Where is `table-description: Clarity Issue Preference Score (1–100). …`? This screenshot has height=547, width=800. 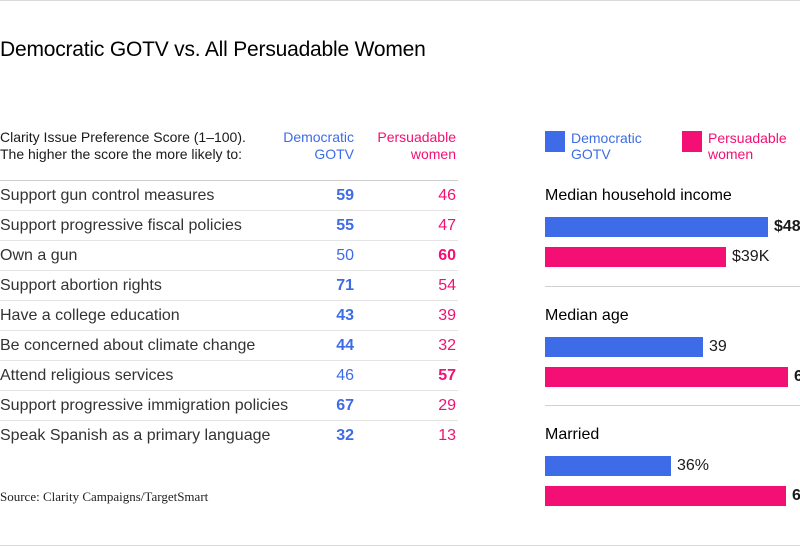 table-description: Clarity Issue Preference Score (1–100). … is located at coordinates (123, 146).